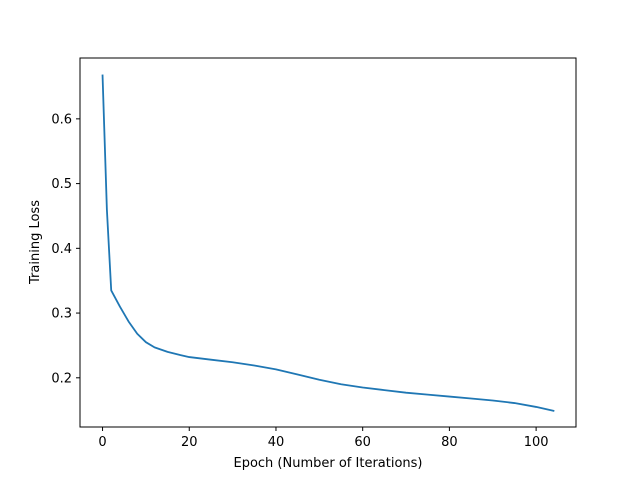  I want to click on y-axis-ticks: 0.2 0.3 0.4 0.5 0.6, so click(65, 249).